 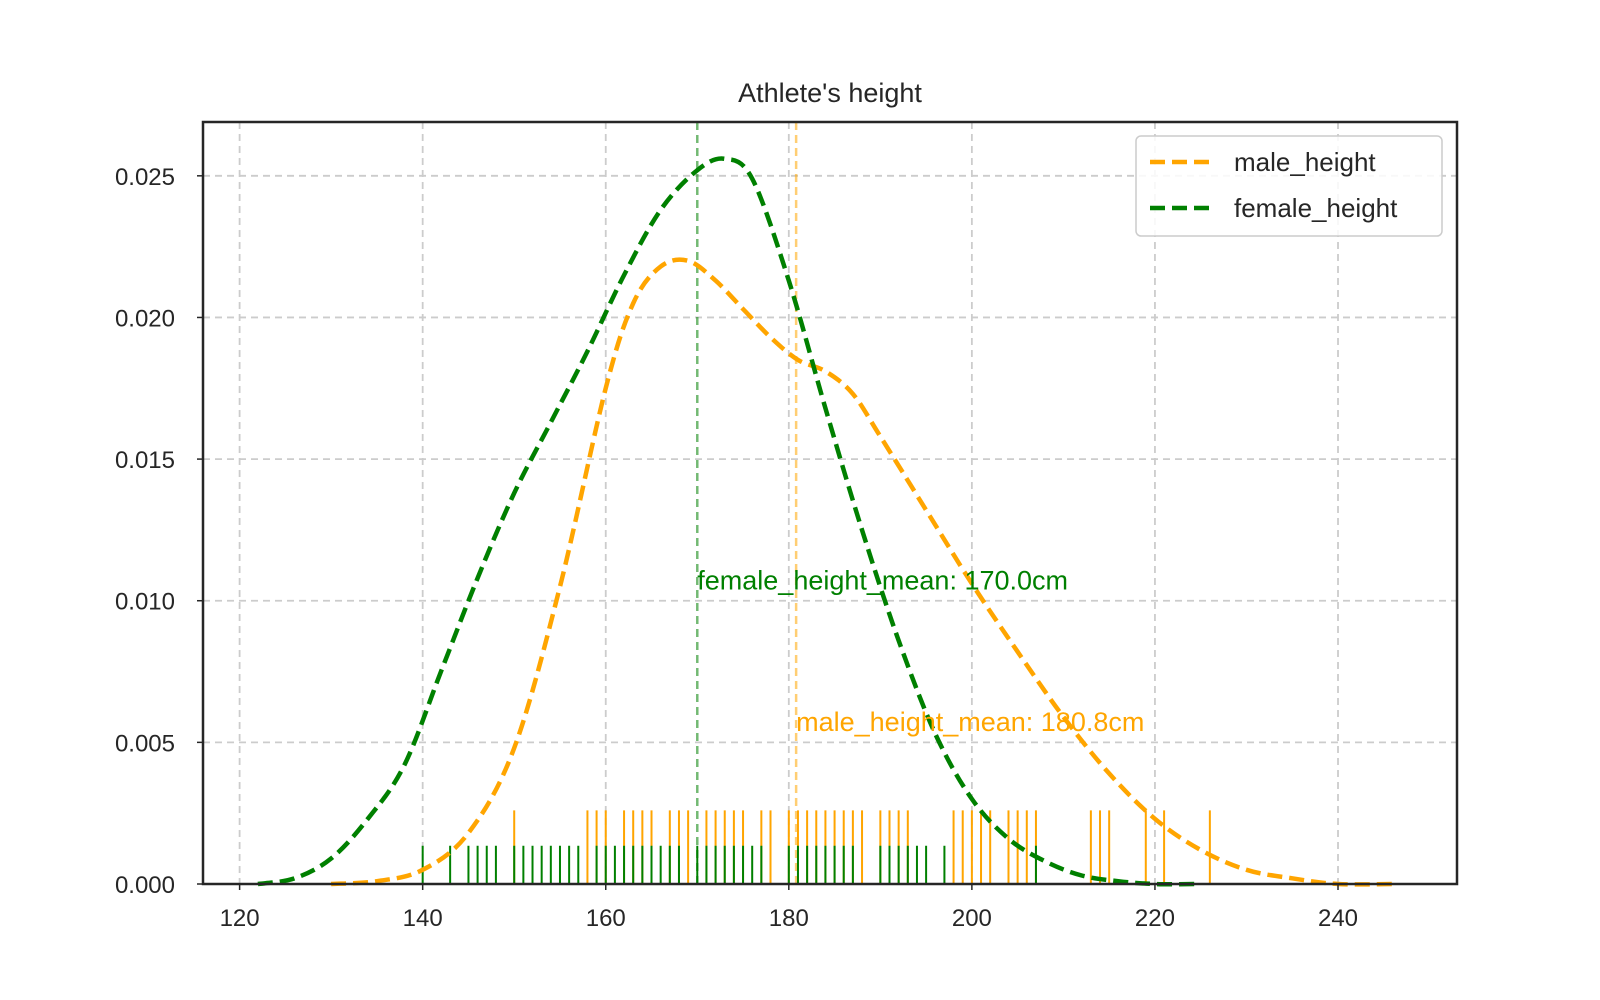 I want to click on legend-label: male_height, so click(x=1305, y=162).